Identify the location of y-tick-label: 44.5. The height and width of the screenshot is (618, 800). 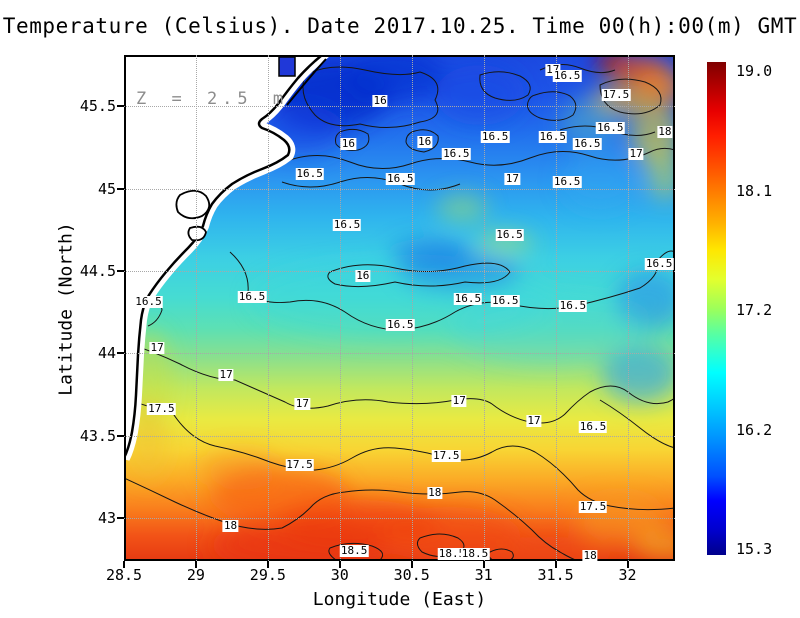
(97, 270).